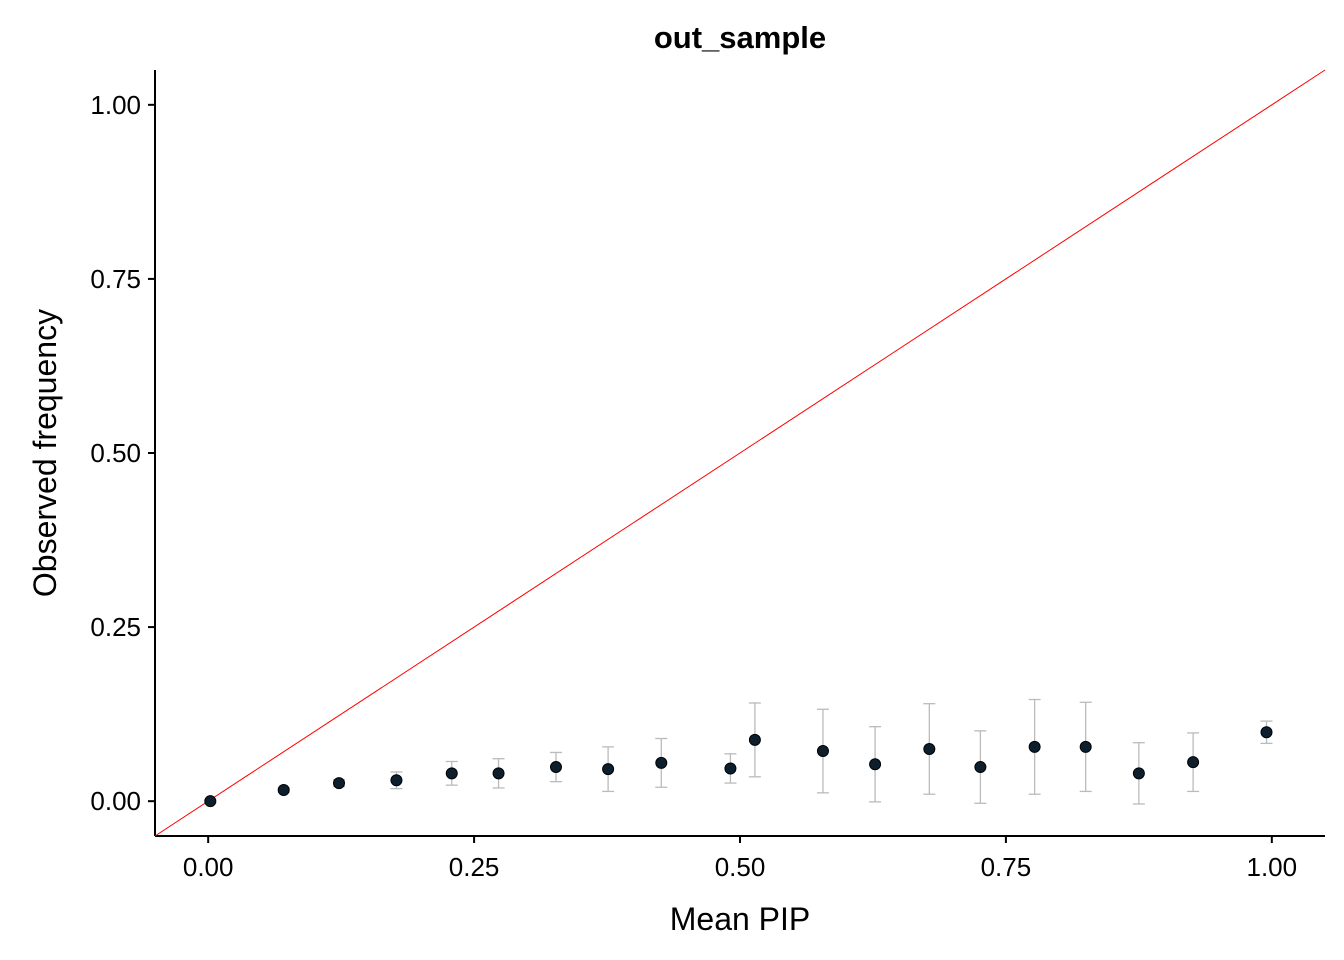  Describe the element at coordinates (115, 105) in the screenshot. I see `y-tick-label: 1.00` at that location.